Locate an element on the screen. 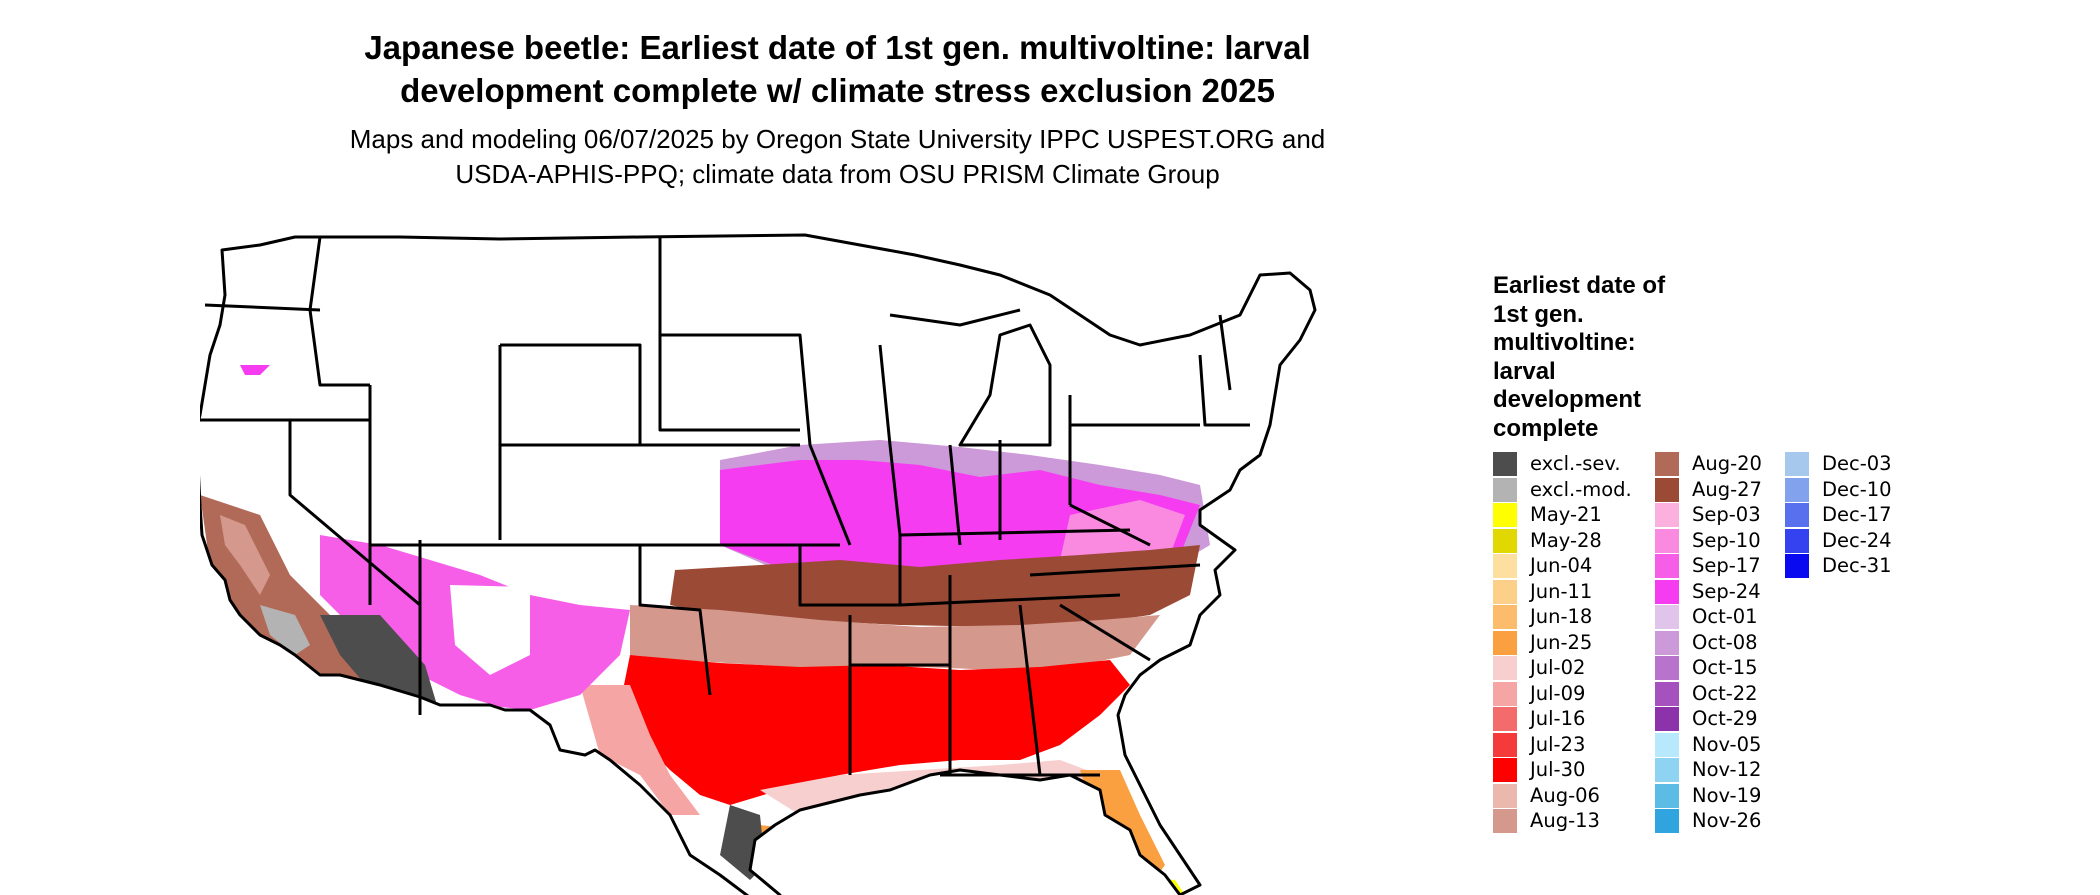 The width and height of the screenshot is (2100, 895). legend-label: Aug-20 is located at coordinates (1727, 463).